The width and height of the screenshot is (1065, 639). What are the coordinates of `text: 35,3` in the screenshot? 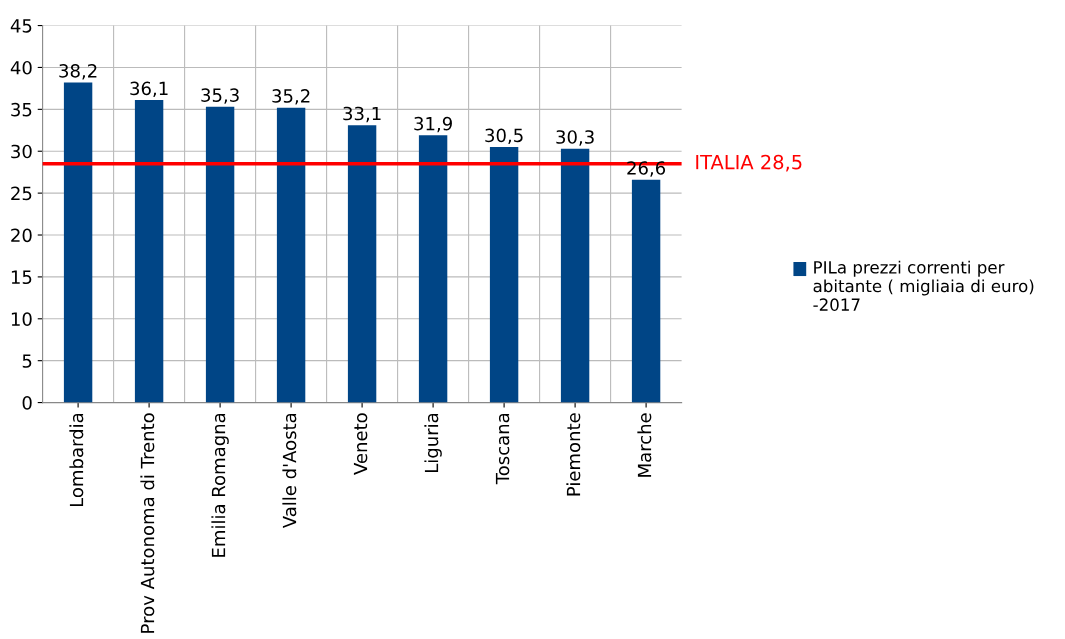 It's located at (220, 96).